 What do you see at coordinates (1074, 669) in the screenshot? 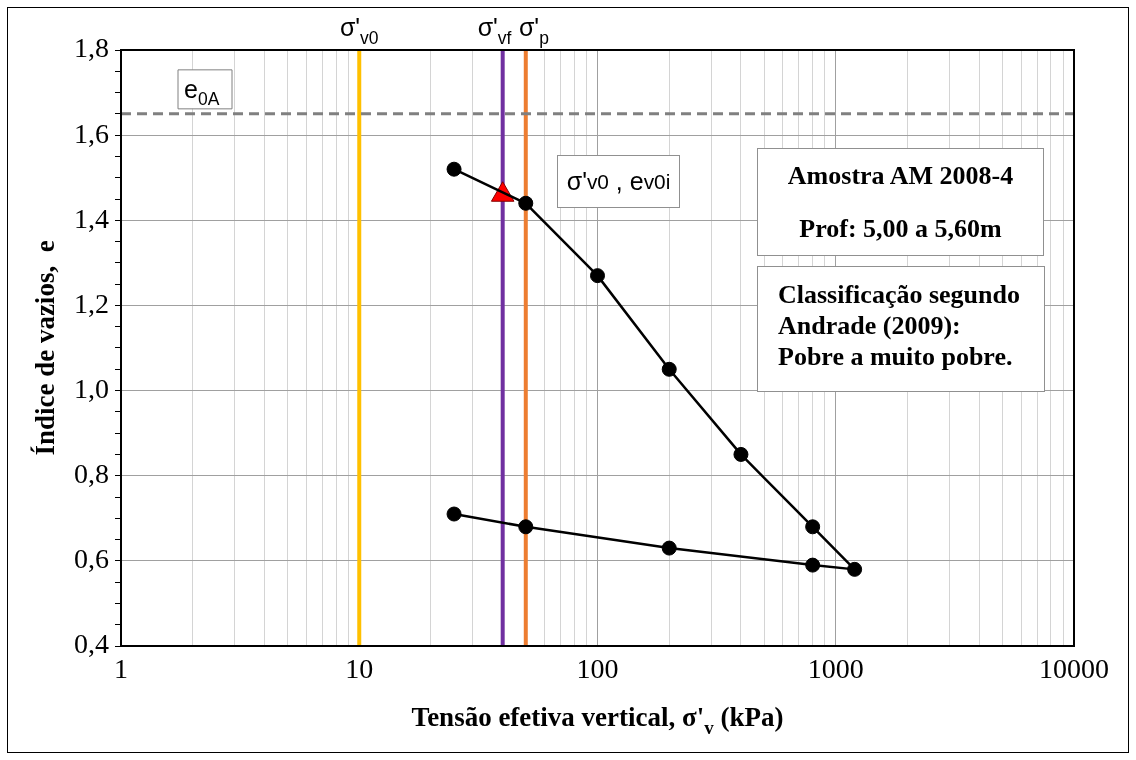
I see `x-tick-label: 10000` at bounding box center [1074, 669].